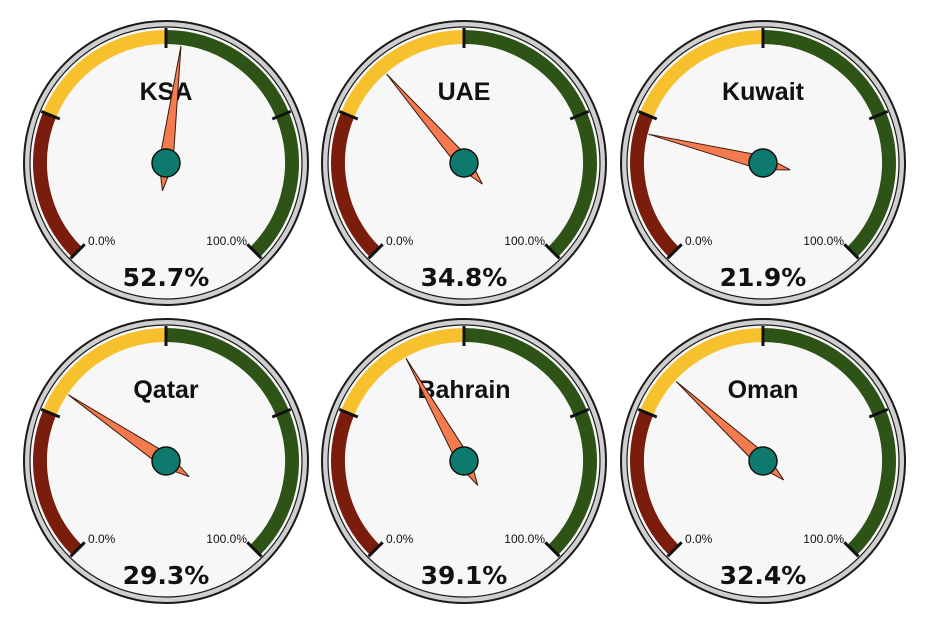  What do you see at coordinates (763, 390) in the screenshot?
I see `gauge-title: Oman` at bounding box center [763, 390].